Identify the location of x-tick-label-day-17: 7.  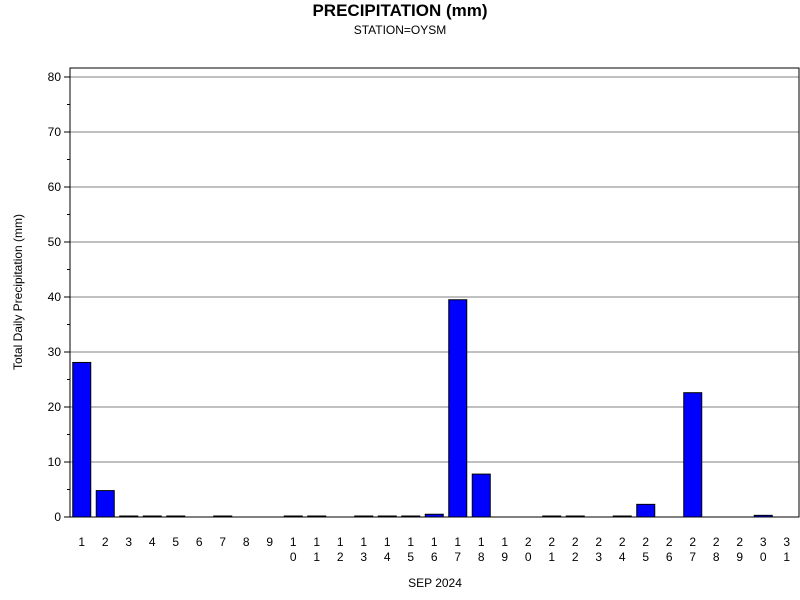
(457, 557).